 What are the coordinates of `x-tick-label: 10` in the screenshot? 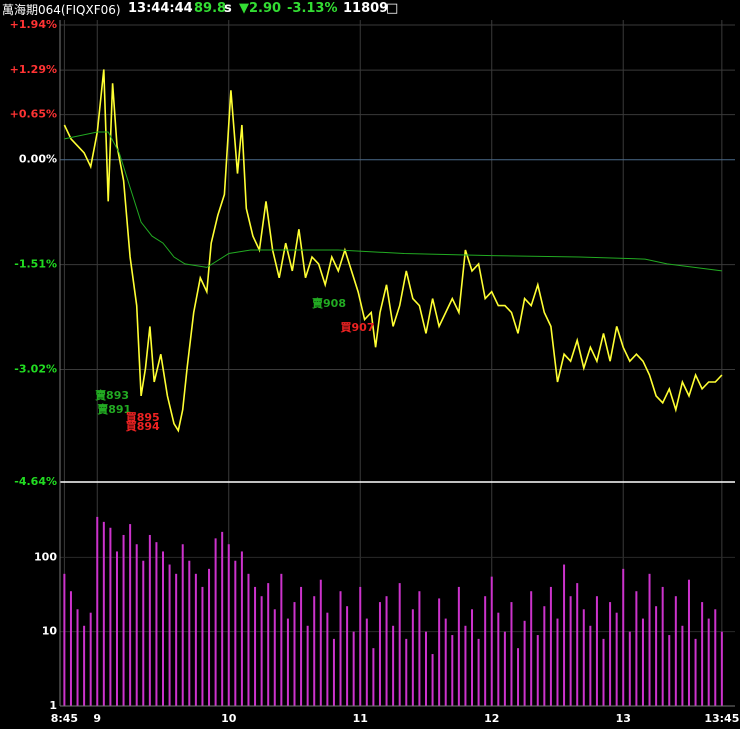 It's located at (229, 718).